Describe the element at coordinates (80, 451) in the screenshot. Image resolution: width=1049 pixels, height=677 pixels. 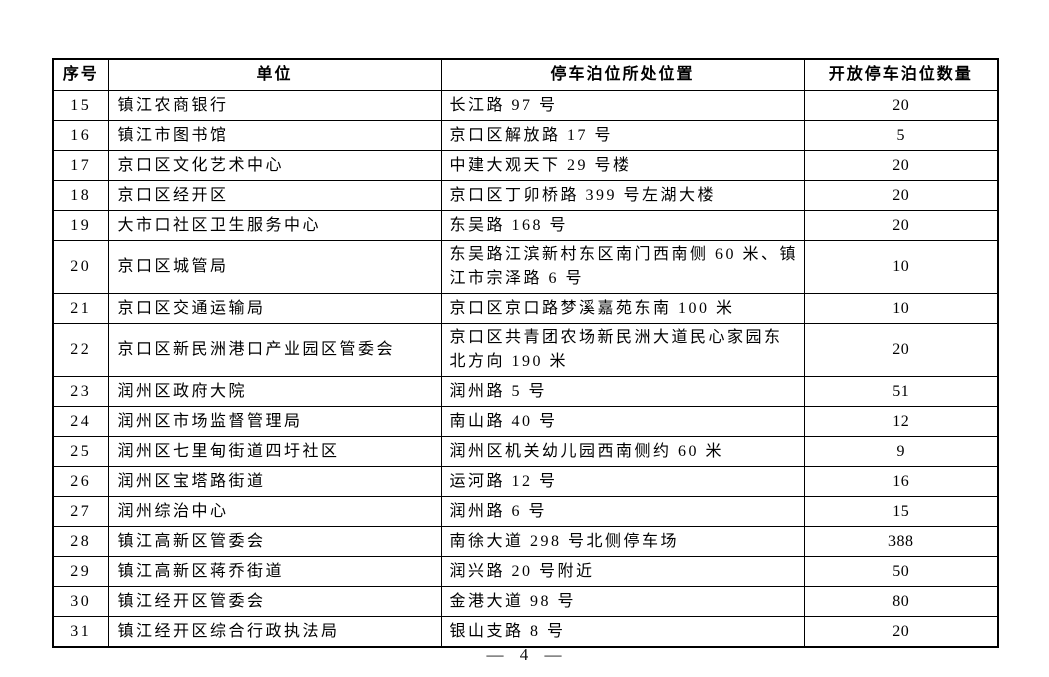
I see `cell-serial-number: 25` at that location.